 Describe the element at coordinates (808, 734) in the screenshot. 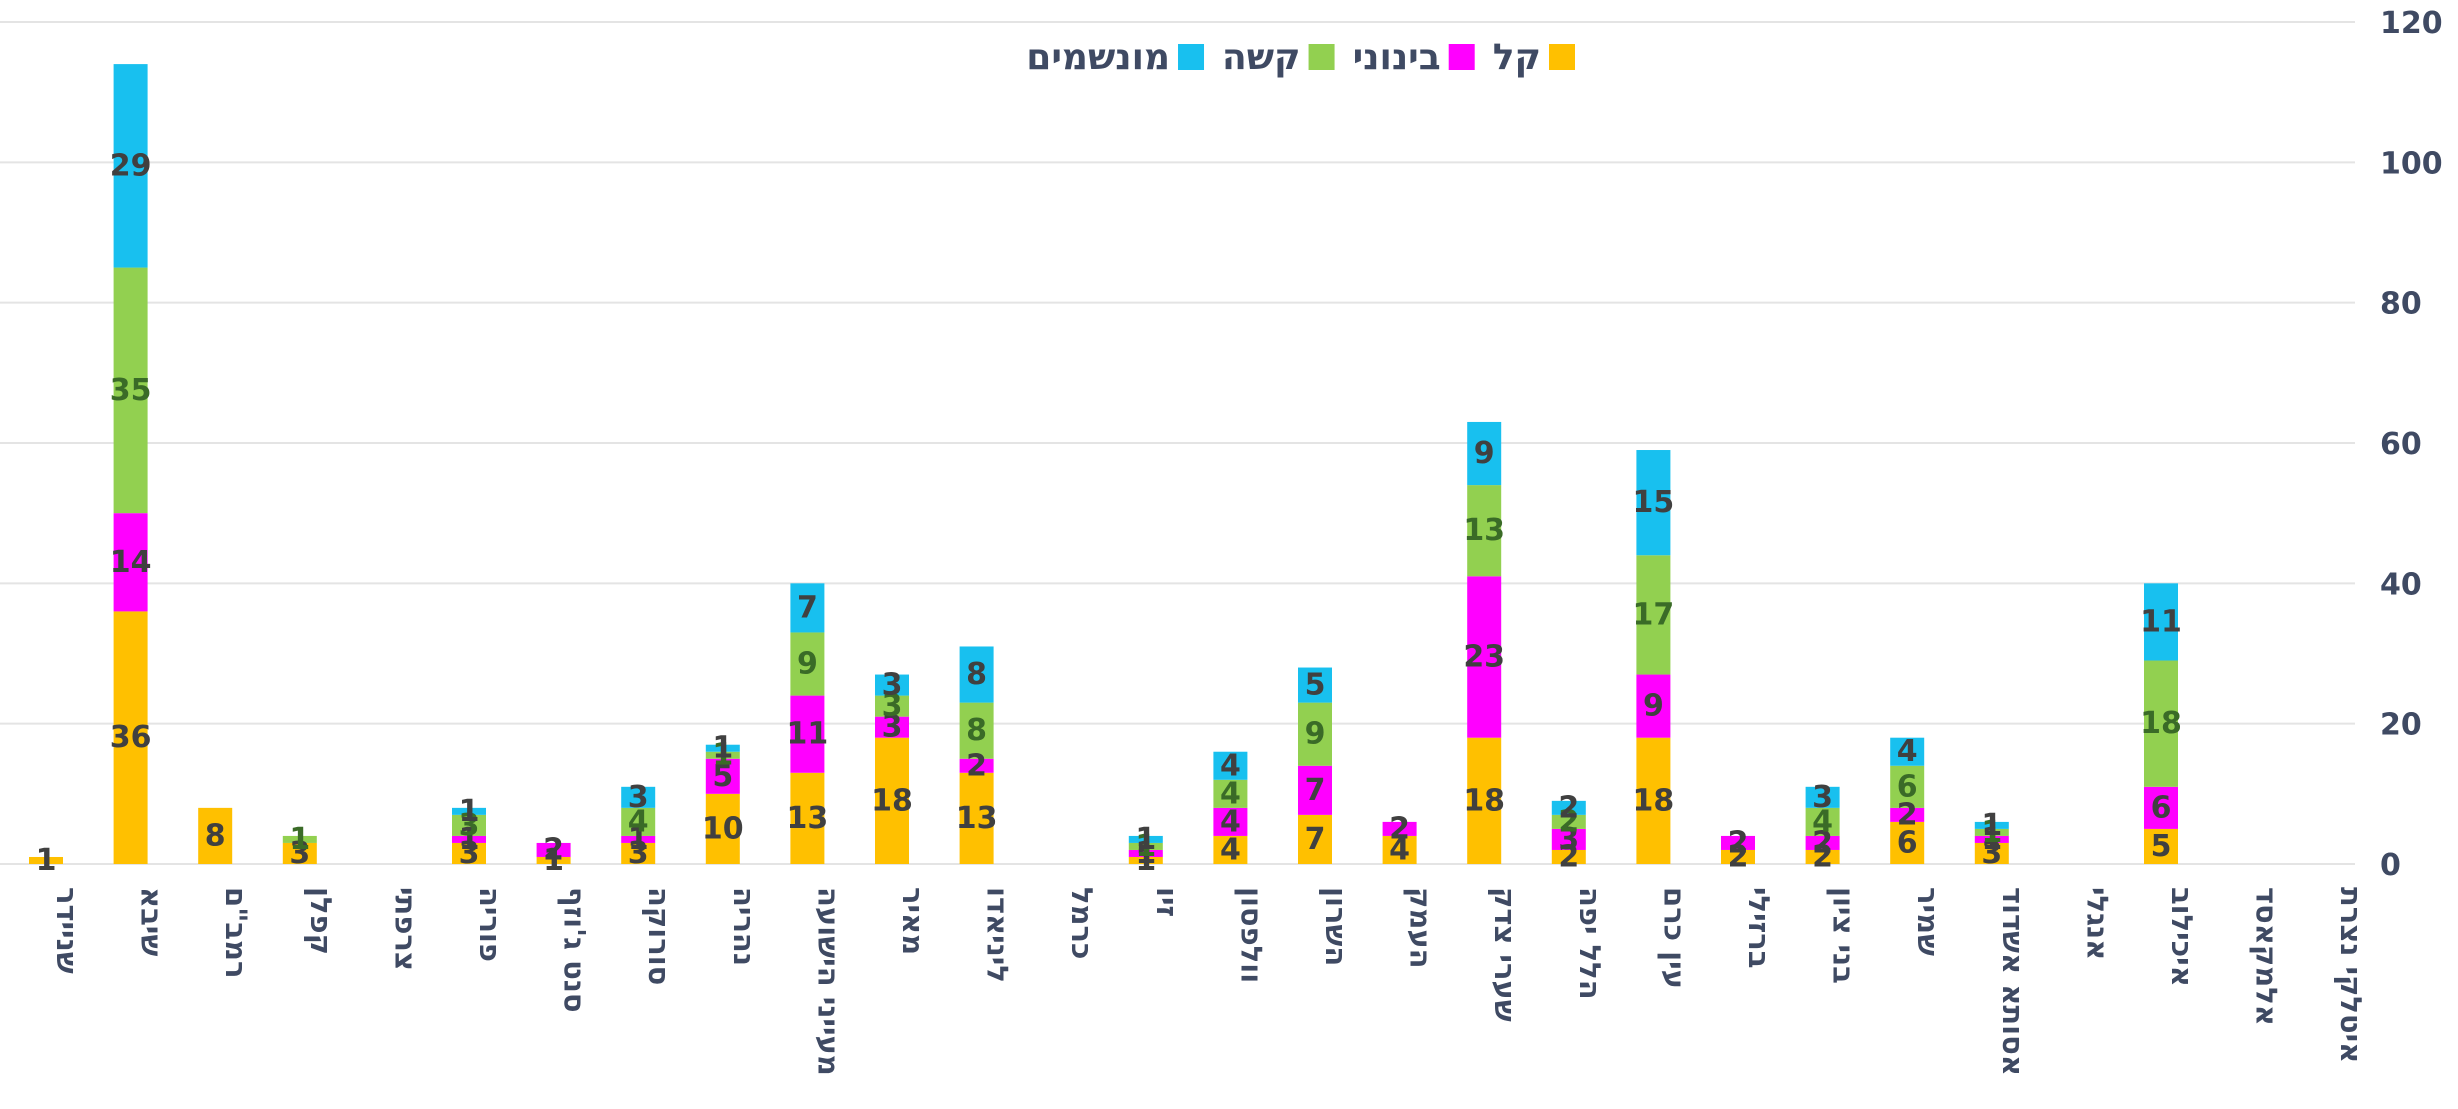

I see `data-label: 11` at that location.